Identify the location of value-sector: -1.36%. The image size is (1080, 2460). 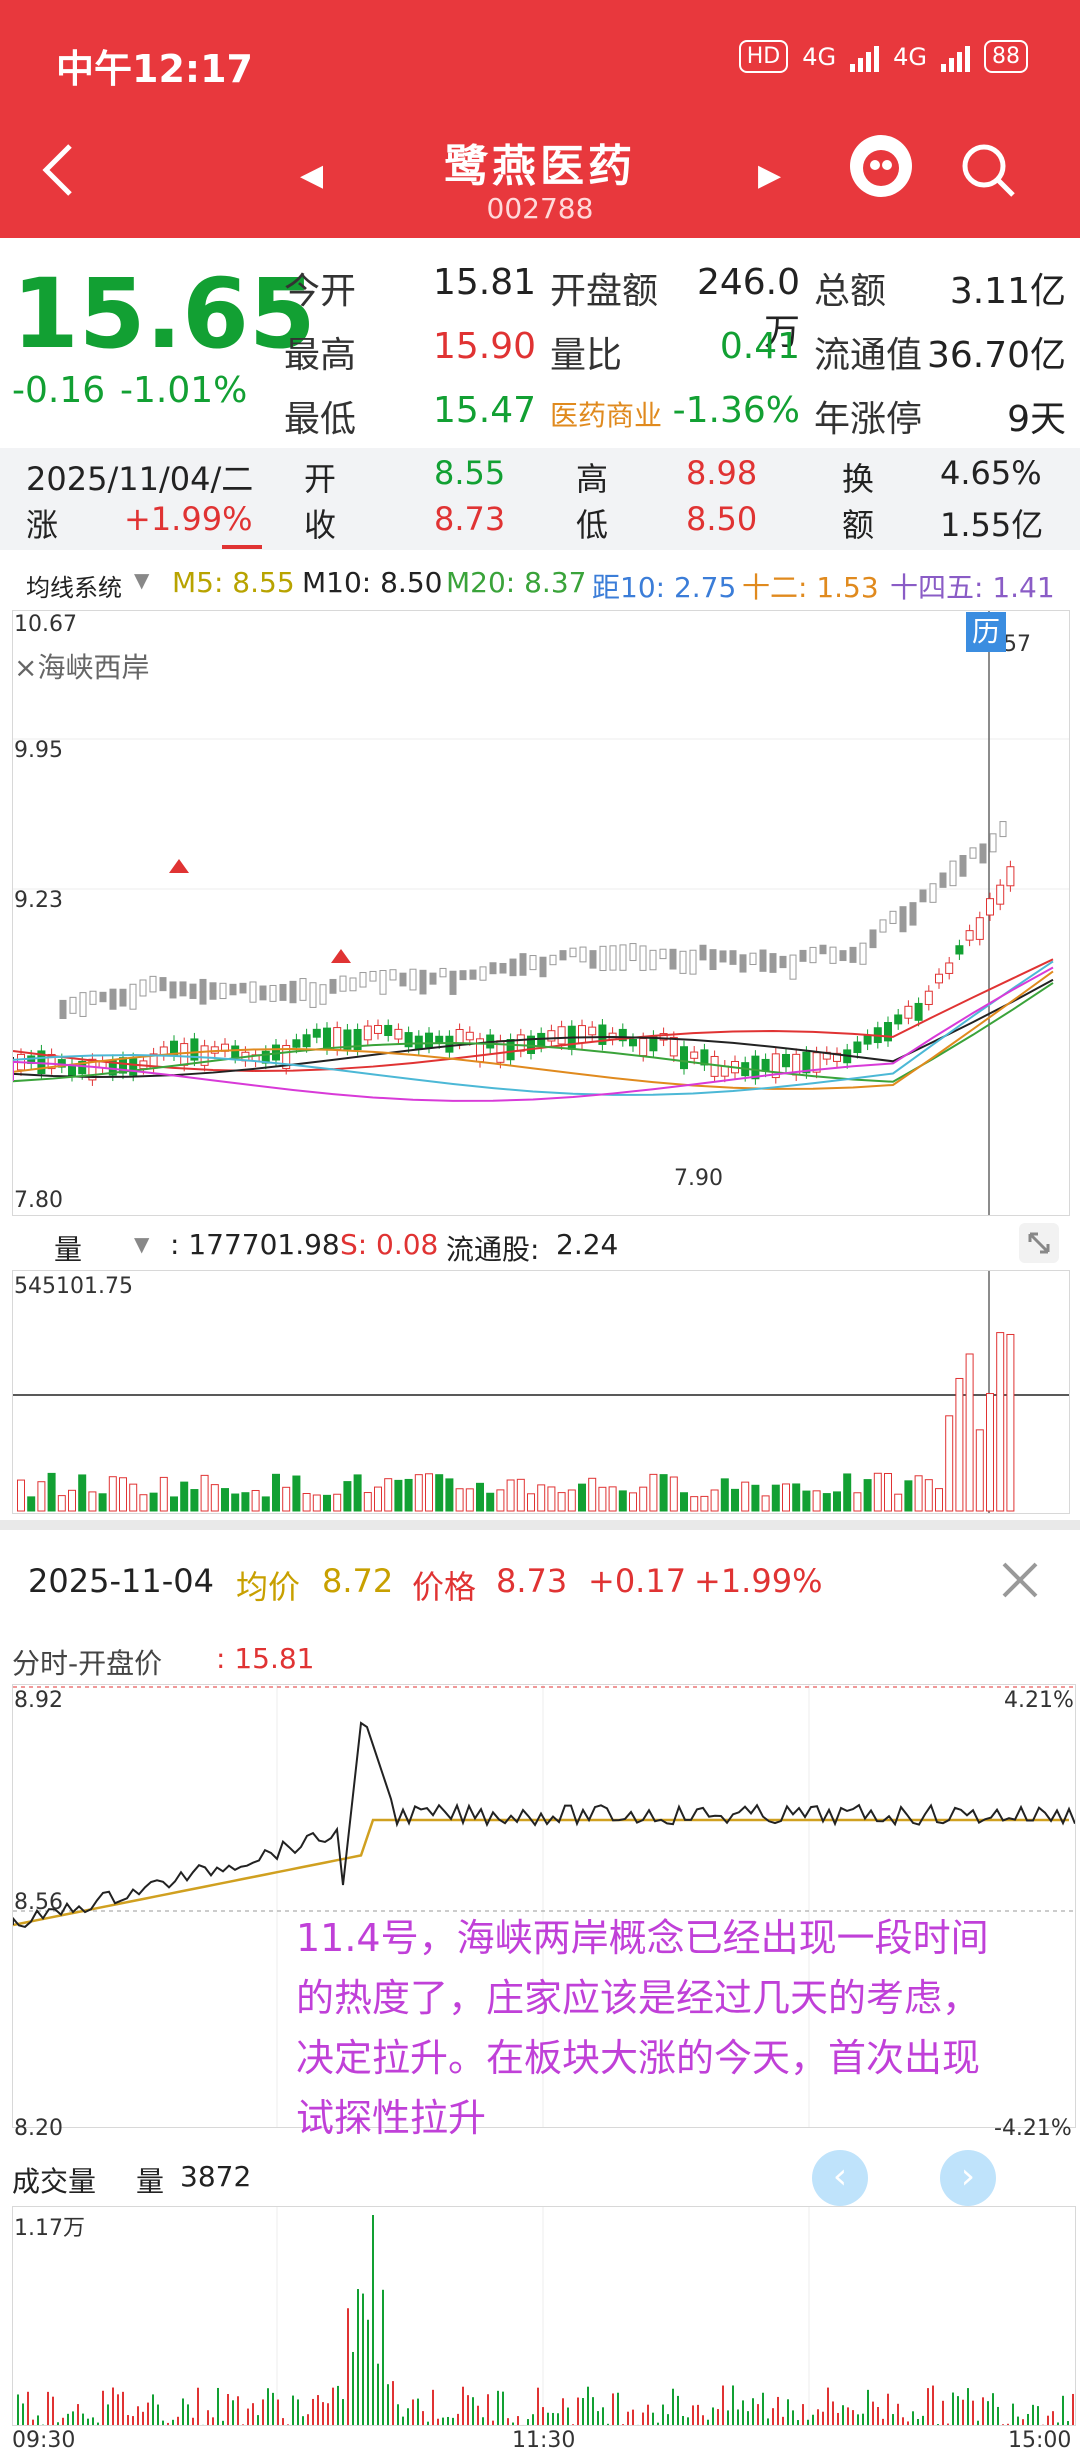
(736, 410).